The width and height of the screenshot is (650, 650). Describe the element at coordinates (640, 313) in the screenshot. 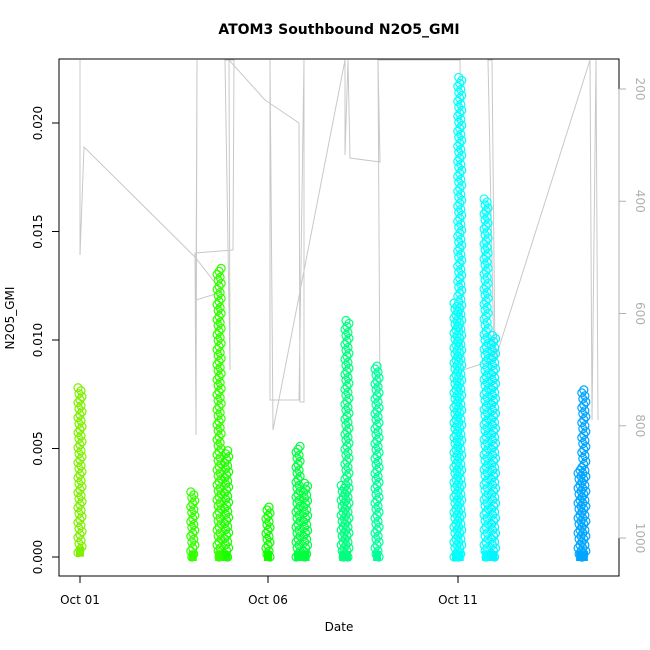

I see `y2-tick-label: 600` at that location.